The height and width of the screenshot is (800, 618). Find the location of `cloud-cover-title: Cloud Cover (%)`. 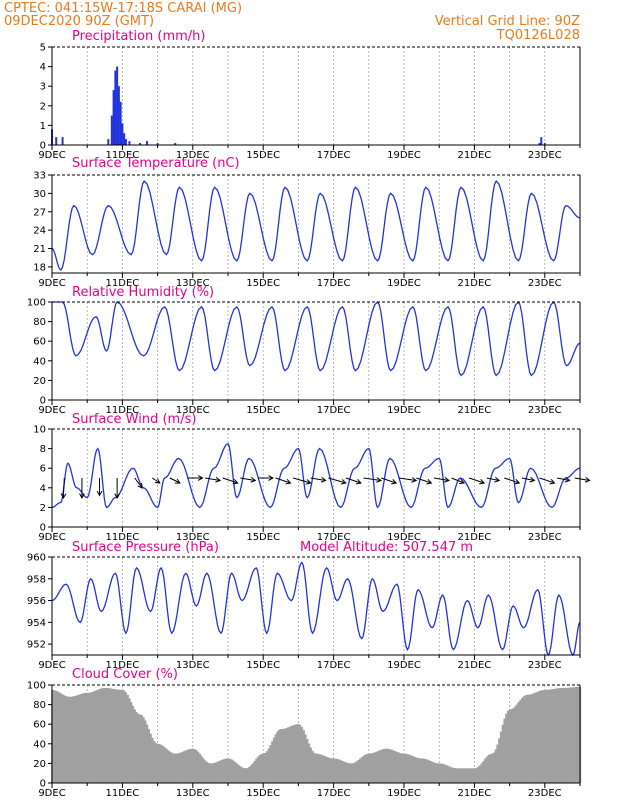

cloud-cover-title: Cloud Cover (%) is located at coordinates (125, 674).